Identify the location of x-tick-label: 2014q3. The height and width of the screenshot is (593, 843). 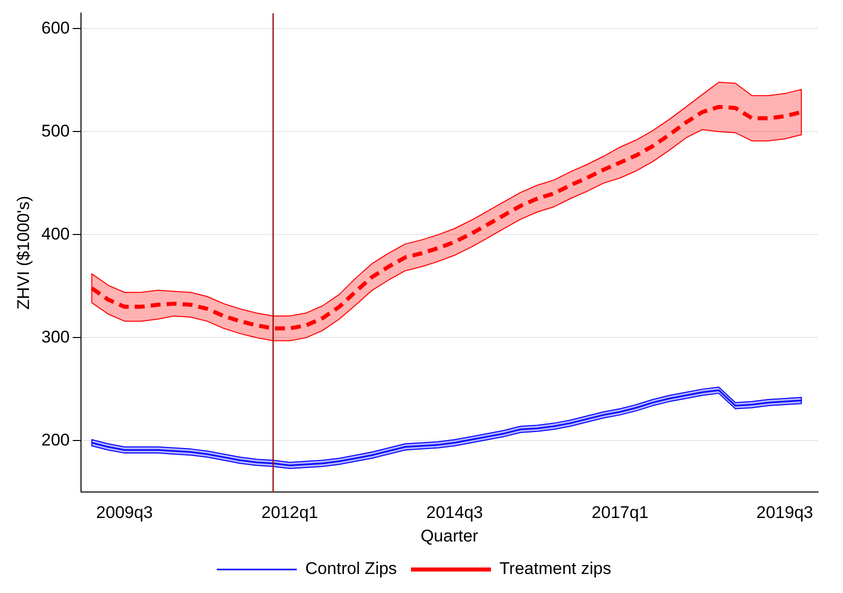
(454, 512).